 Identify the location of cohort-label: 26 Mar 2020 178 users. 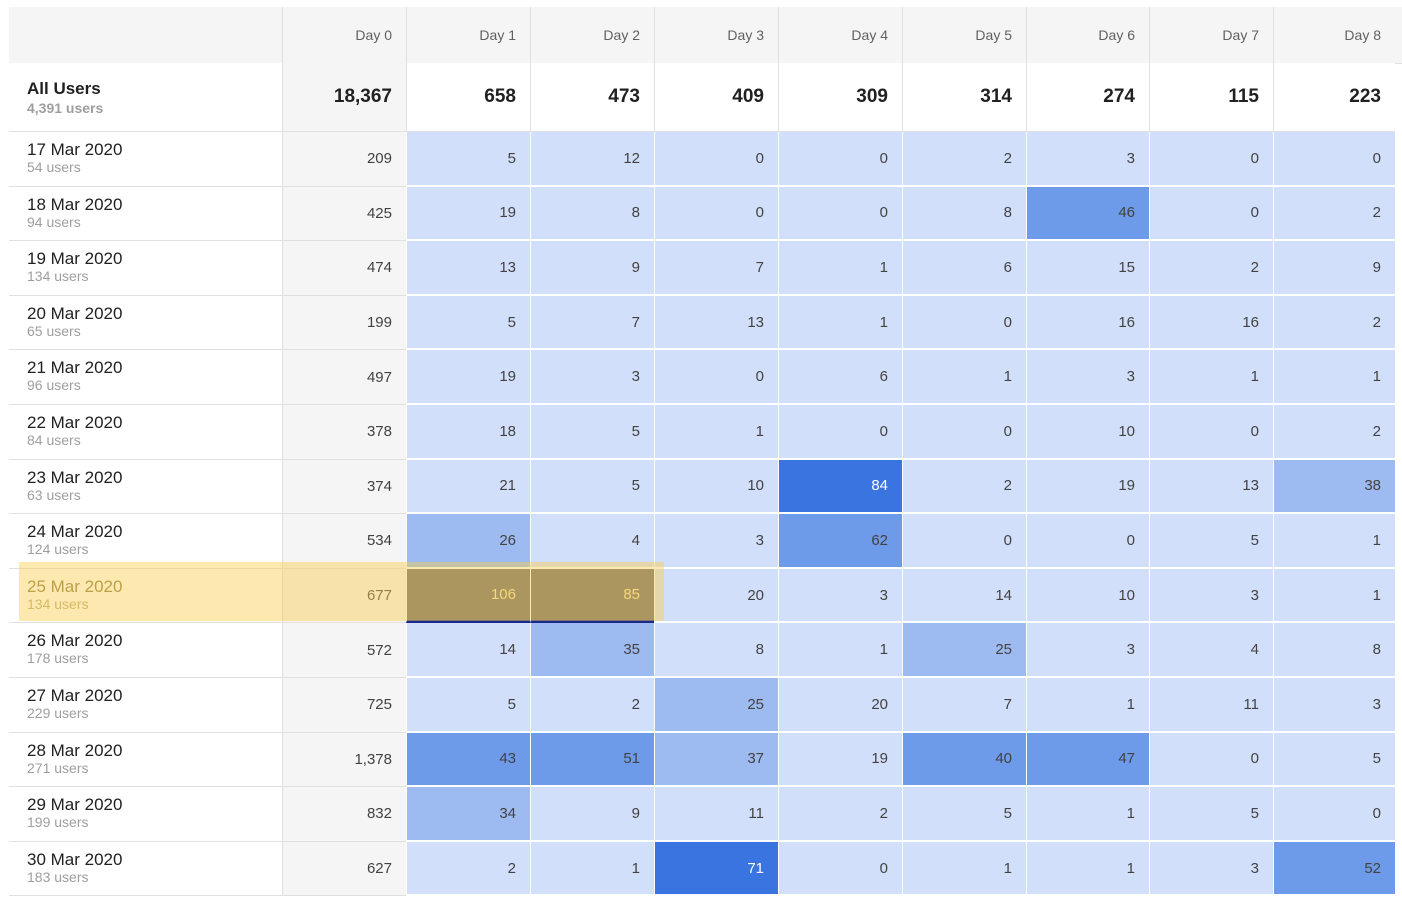
(145, 650).